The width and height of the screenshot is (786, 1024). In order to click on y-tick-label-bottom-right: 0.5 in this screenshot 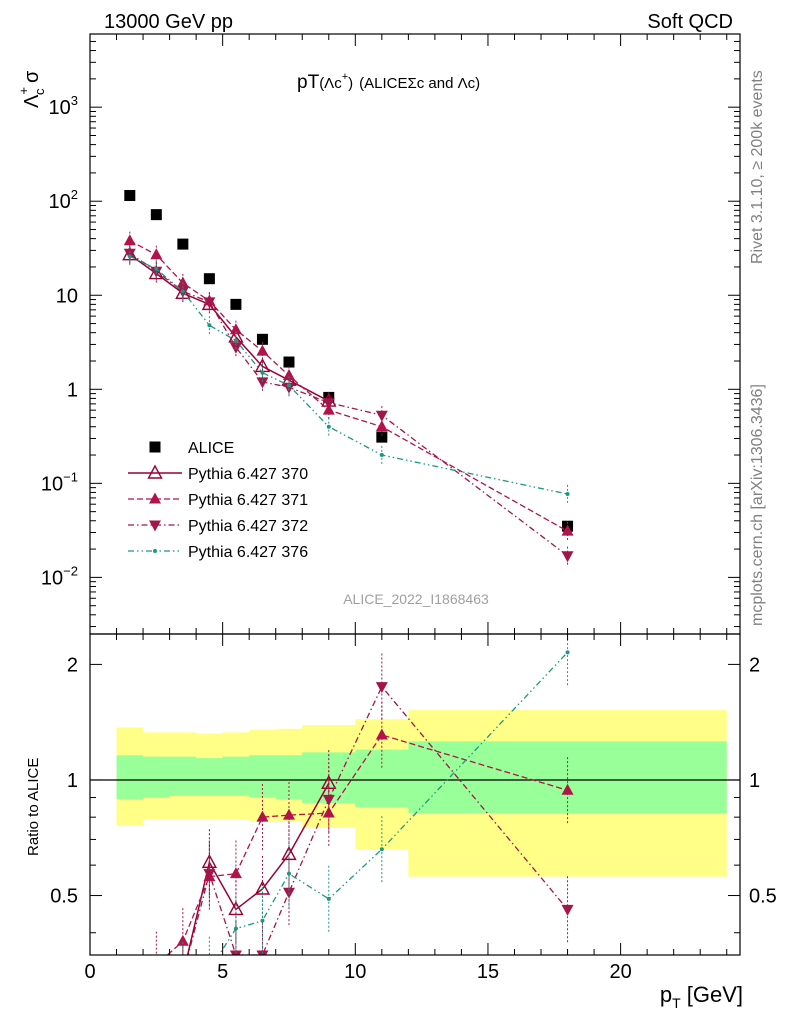, I will do `click(763, 897)`.